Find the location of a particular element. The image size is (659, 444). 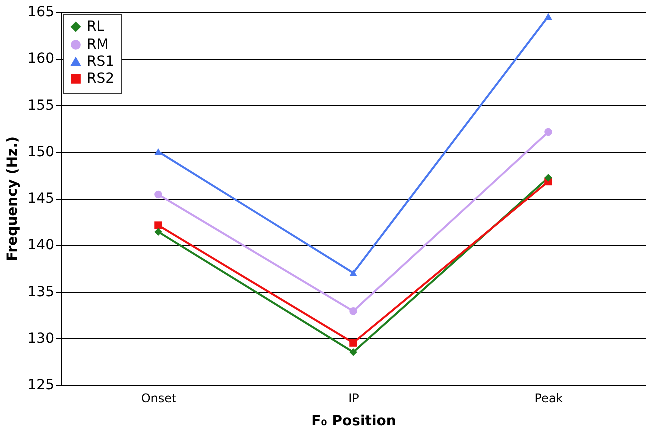

legend-label: RM is located at coordinates (98, 45).